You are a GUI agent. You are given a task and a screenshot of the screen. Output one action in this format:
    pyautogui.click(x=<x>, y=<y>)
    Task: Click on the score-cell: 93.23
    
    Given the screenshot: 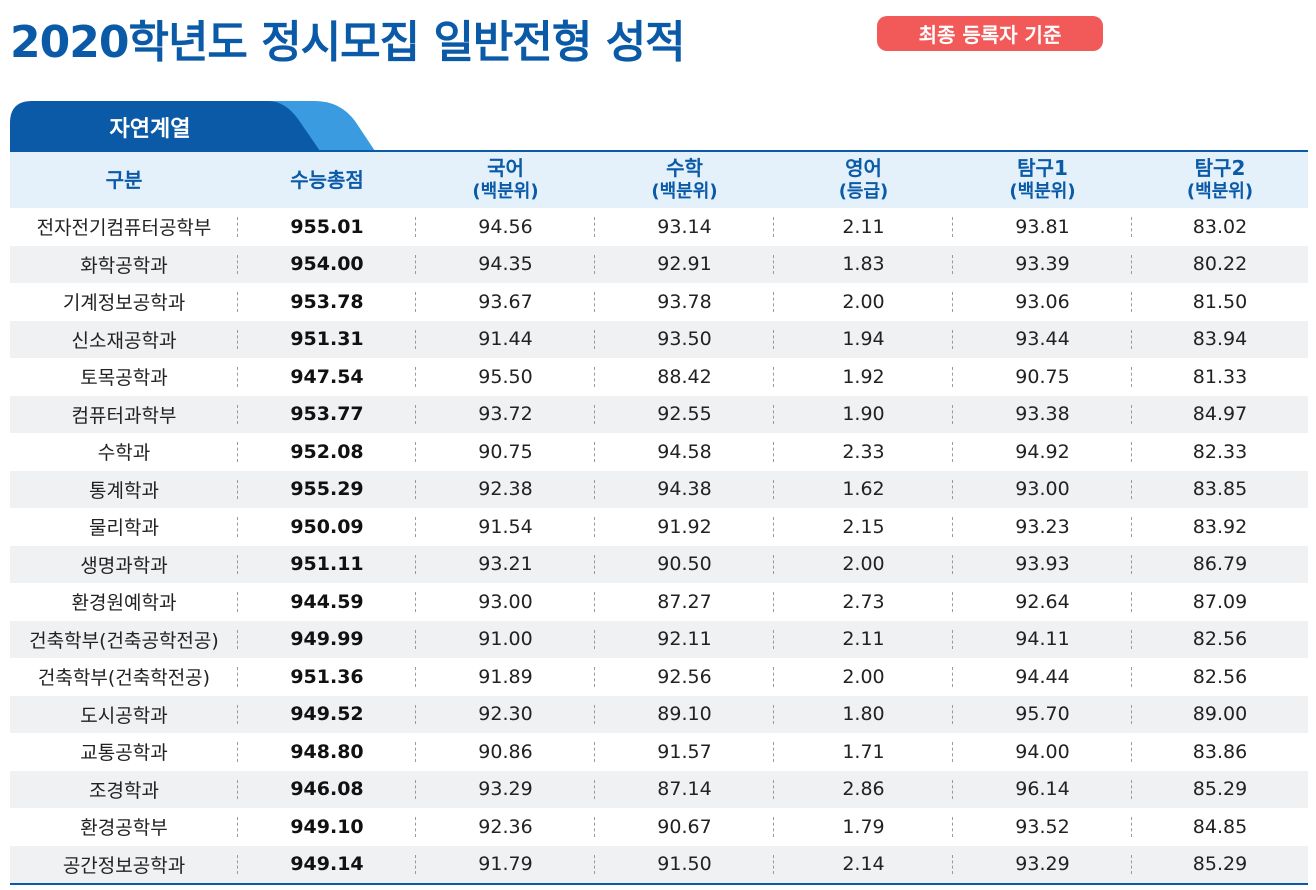 What is the action you would take?
    pyautogui.click(x=1042, y=527)
    